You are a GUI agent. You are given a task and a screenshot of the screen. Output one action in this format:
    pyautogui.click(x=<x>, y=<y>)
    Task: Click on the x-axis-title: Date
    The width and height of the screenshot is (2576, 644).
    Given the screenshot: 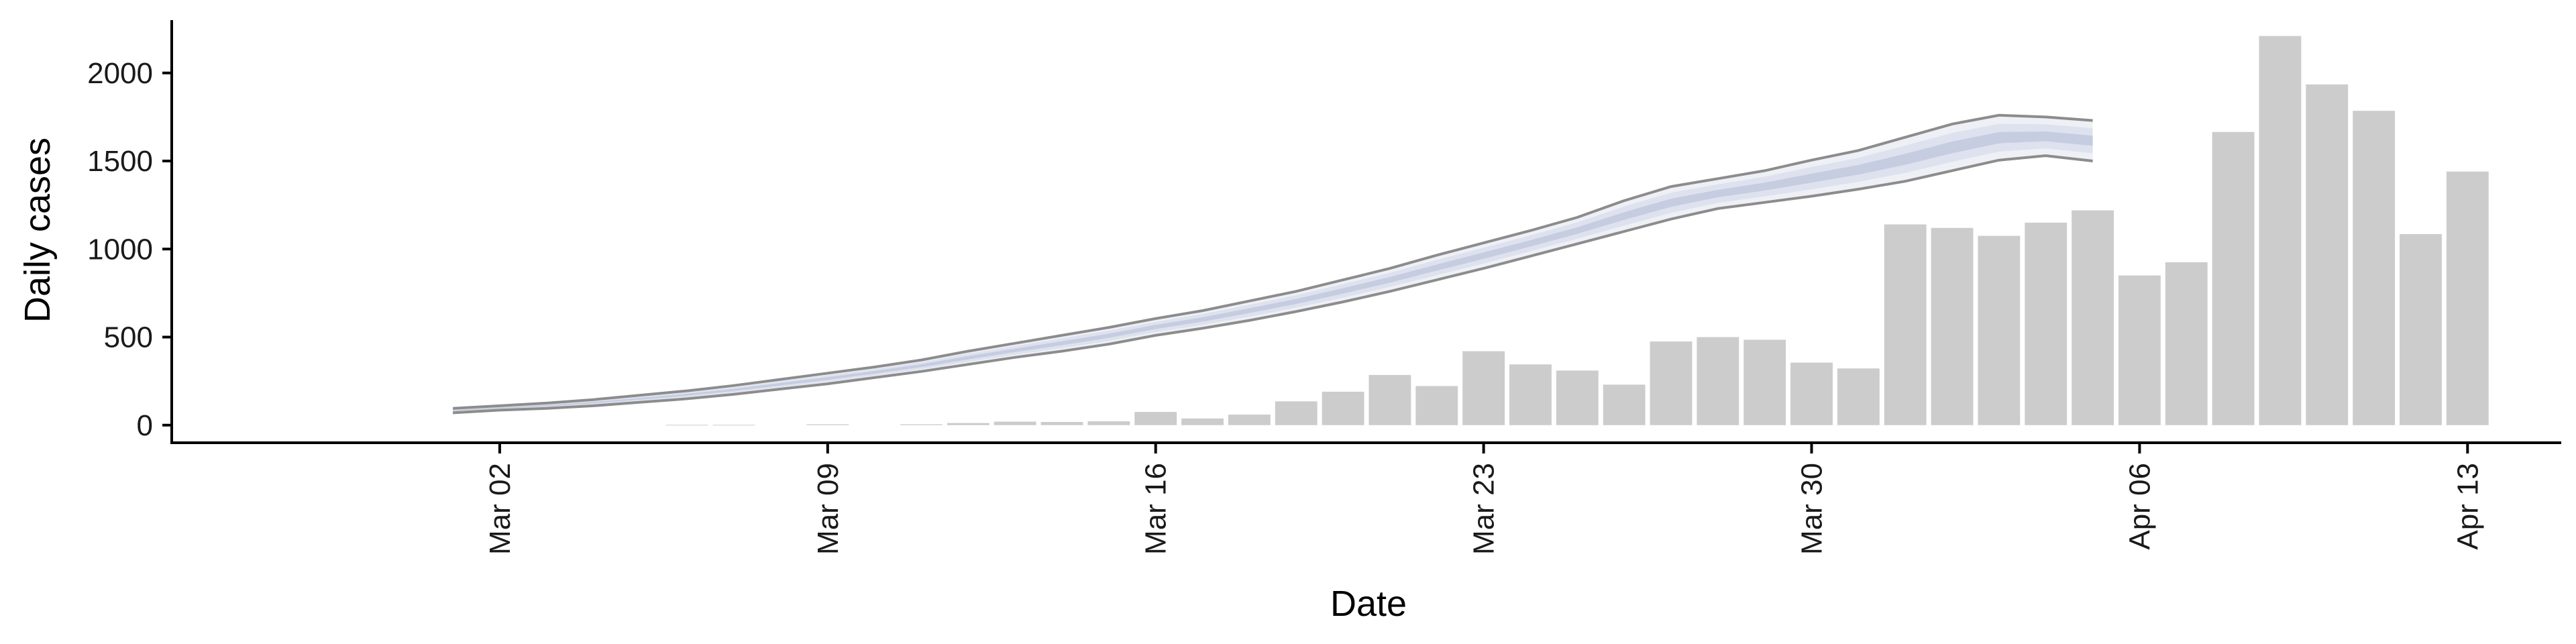 What is the action you would take?
    pyautogui.click(x=1368, y=604)
    